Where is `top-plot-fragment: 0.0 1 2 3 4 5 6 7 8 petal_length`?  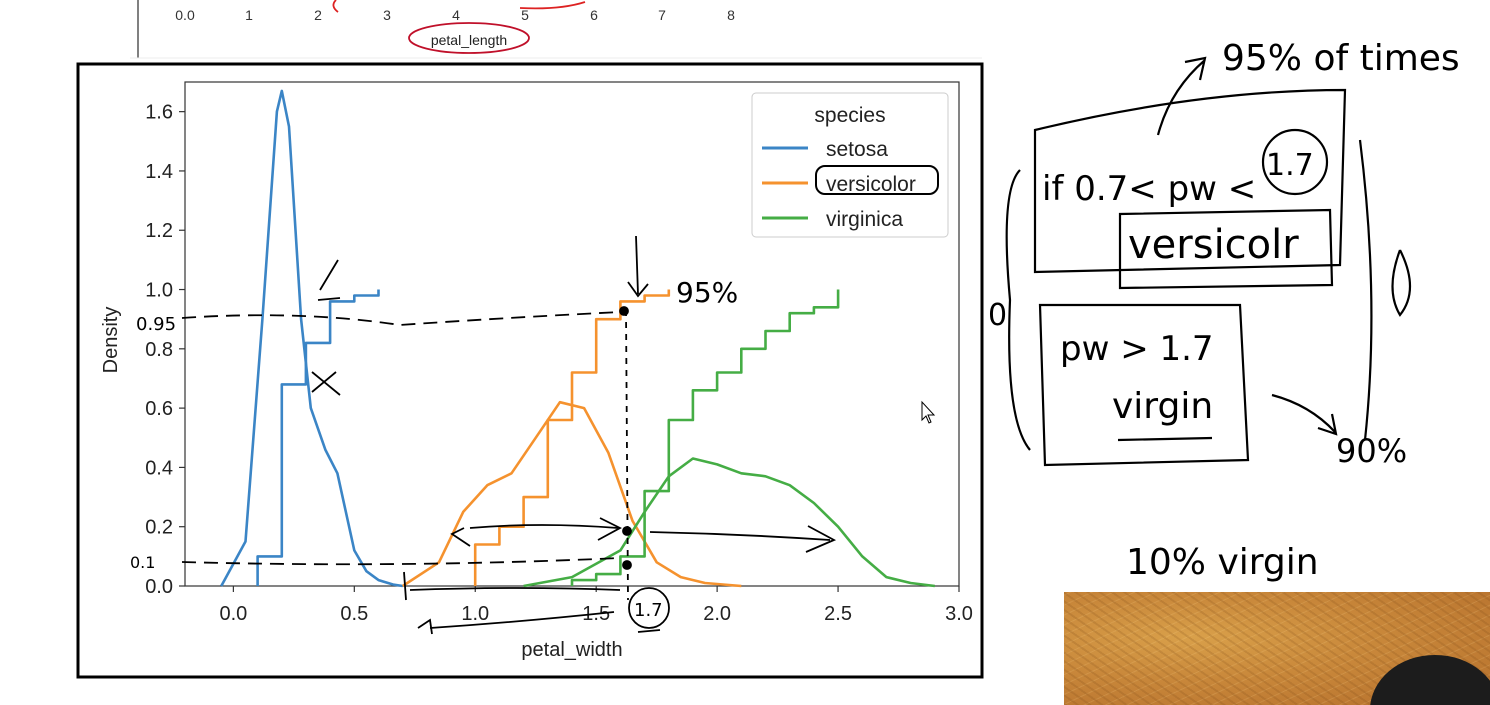 top-plot-fragment: 0.0 1 2 3 4 5 6 7 8 petal_length is located at coordinates (436, 29).